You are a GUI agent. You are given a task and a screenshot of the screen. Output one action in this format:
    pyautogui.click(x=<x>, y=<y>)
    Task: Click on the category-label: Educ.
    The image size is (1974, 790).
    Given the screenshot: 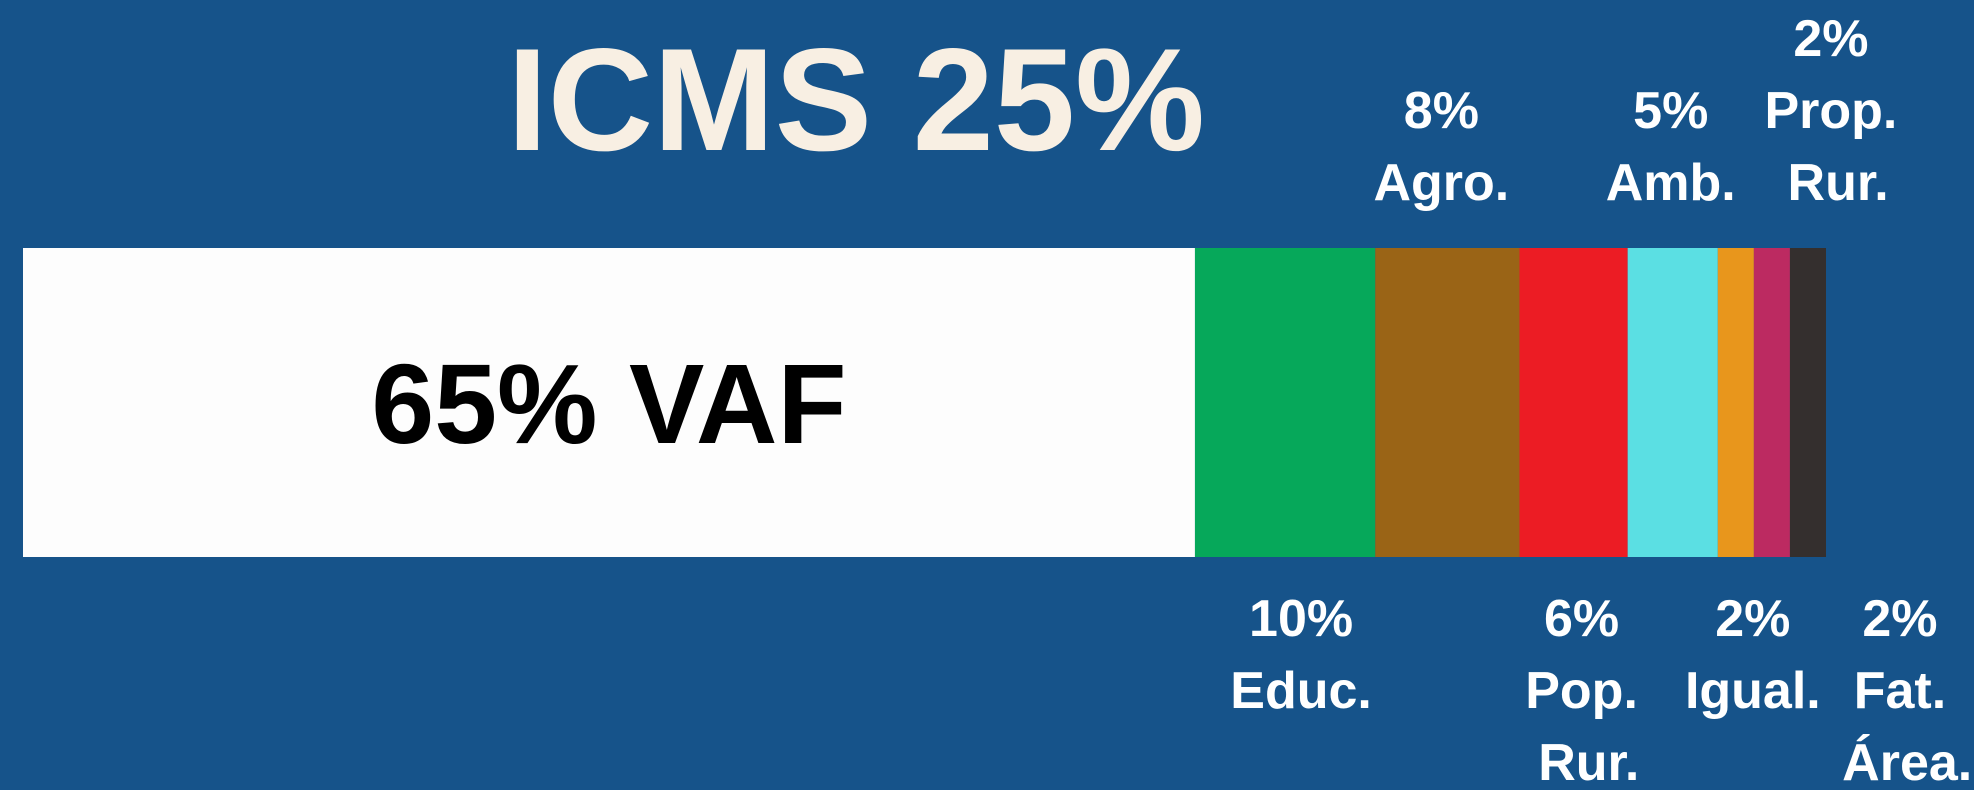 What is the action you would take?
    pyautogui.click(x=1301, y=691)
    